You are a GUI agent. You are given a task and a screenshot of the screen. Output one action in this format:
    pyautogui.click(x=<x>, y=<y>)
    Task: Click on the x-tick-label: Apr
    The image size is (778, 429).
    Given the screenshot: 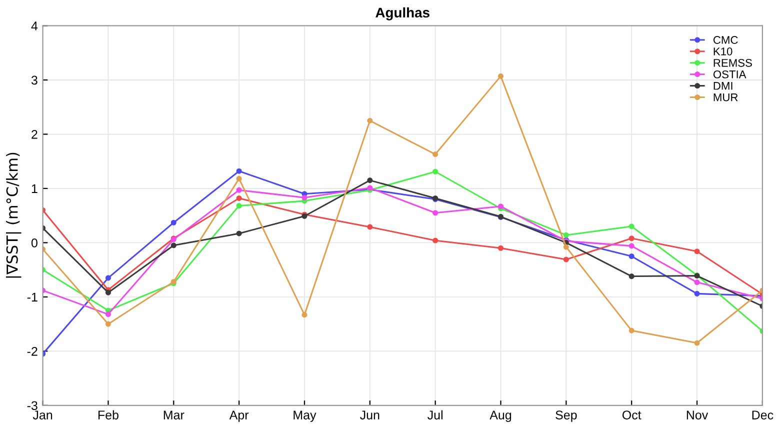 What is the action you would take?
    pyautogui.click(x=239, y=416)
    